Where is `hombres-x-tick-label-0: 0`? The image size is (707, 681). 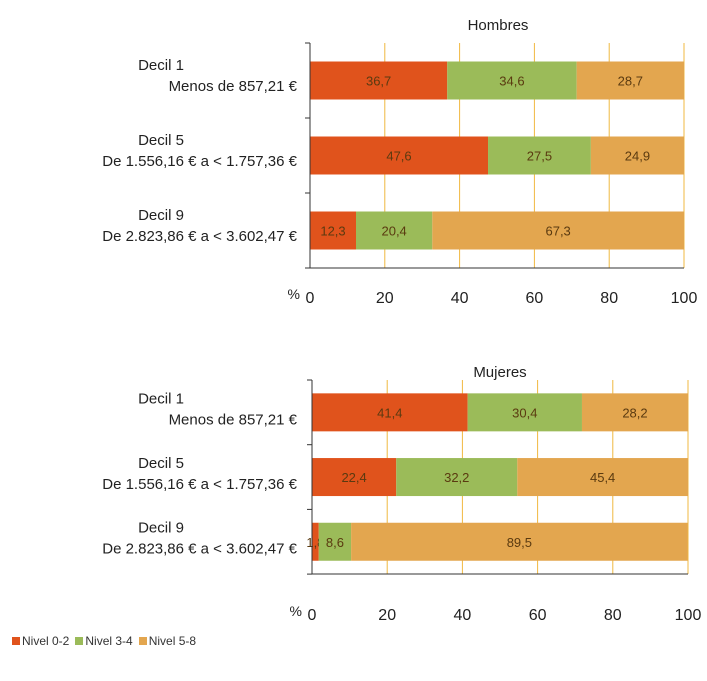 hombres-x-tick-label-0: 0 is located at coordinates (310, 298).